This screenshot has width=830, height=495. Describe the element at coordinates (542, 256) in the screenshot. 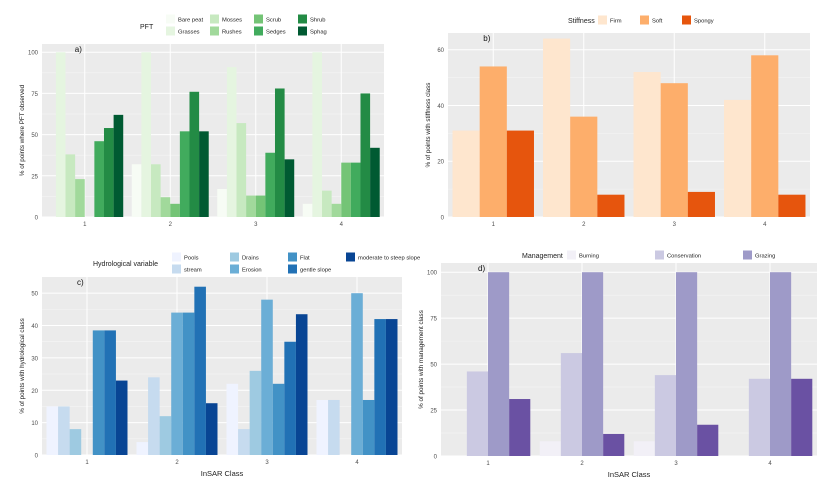

I see `legend-title: Management` at that location.